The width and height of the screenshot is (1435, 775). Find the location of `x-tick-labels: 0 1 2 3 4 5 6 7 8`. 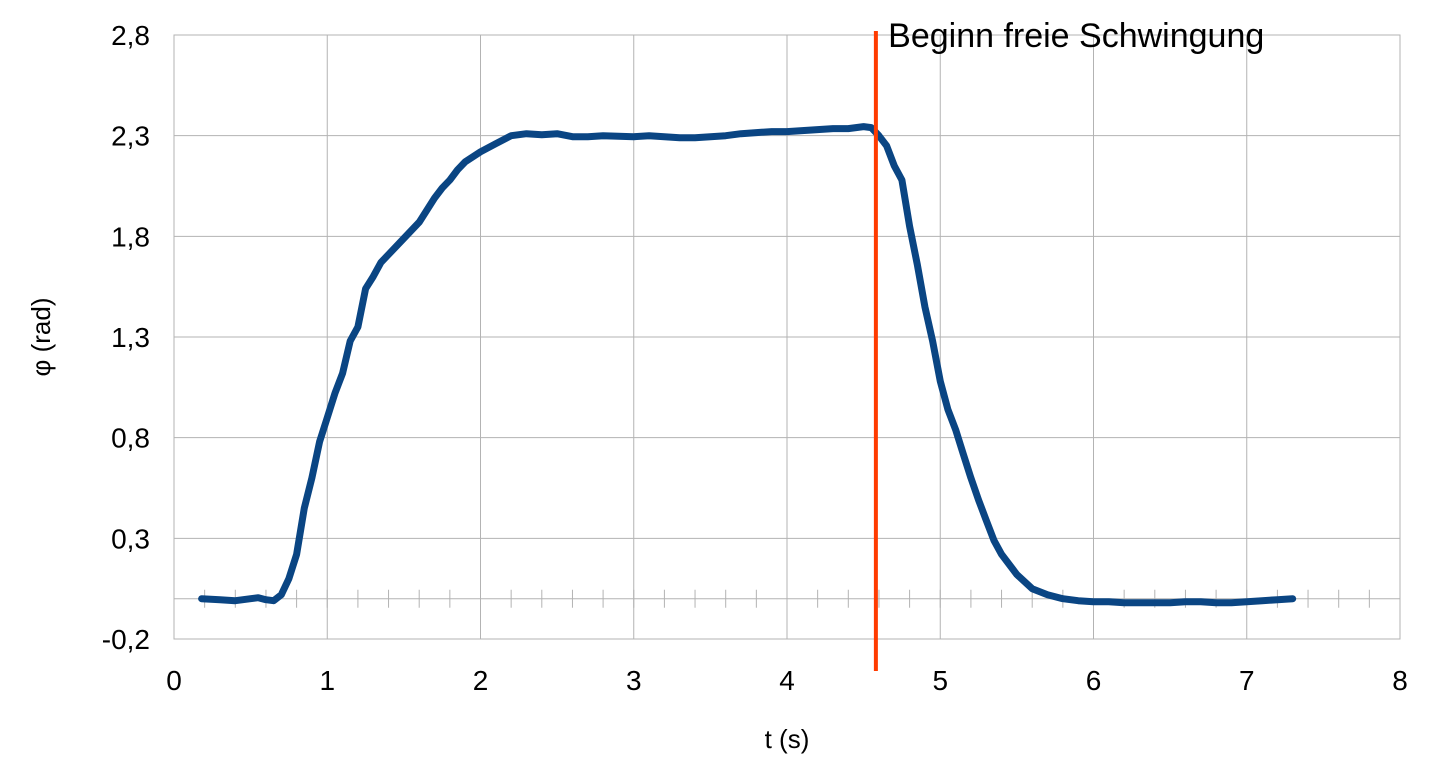

x-tick-labels: 0 1 2 3 4 5 6 7 8 is located at coordinates (787, 680).